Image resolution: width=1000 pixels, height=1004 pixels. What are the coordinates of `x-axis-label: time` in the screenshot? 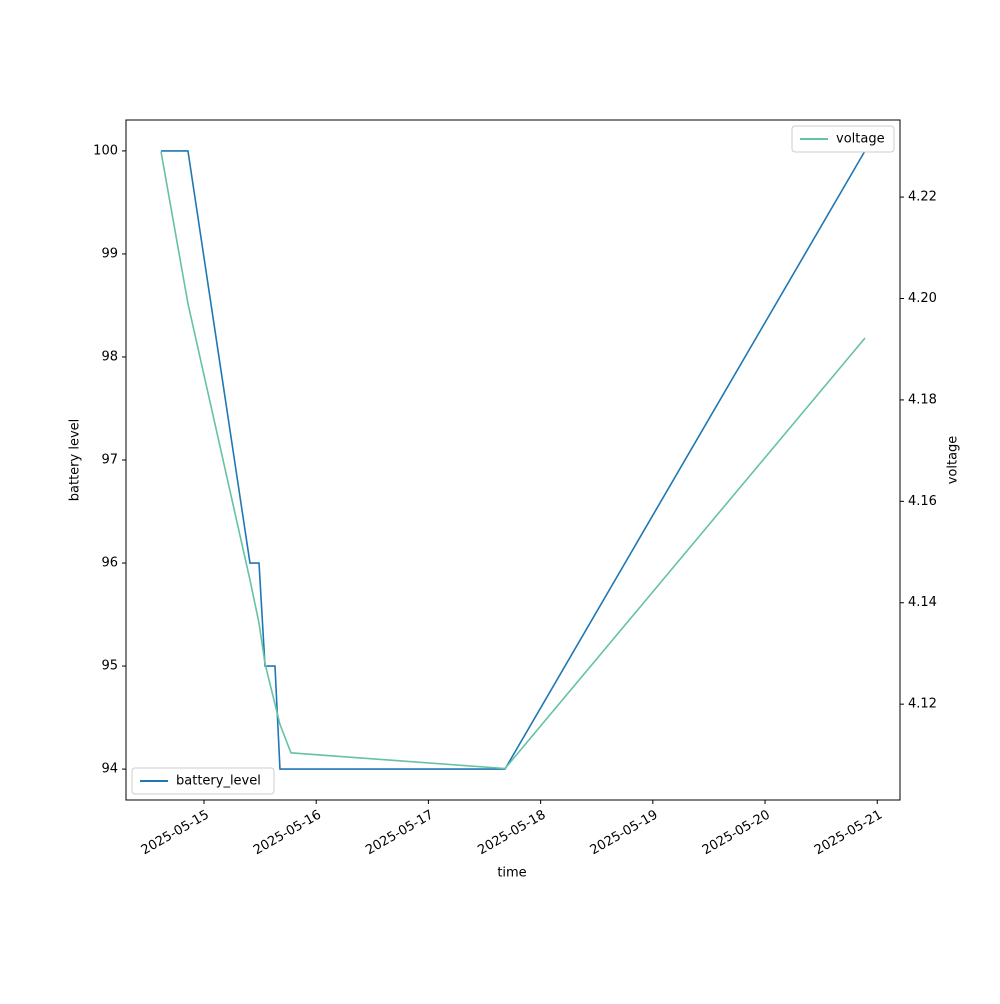 It's located at (511, 873).